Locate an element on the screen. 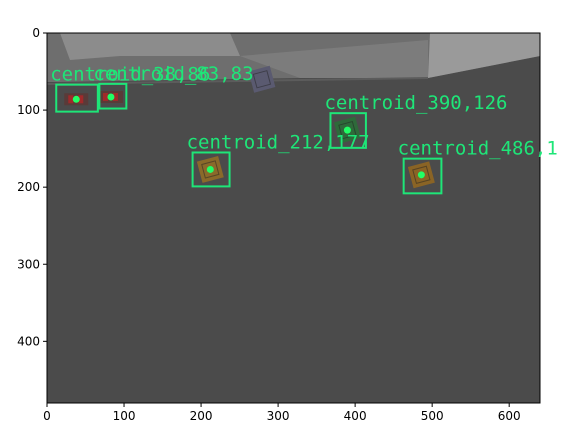 This screenshot has height=430, width=573. y-axis: 0 100 200 300 400 is located at coordinates (32, 187).